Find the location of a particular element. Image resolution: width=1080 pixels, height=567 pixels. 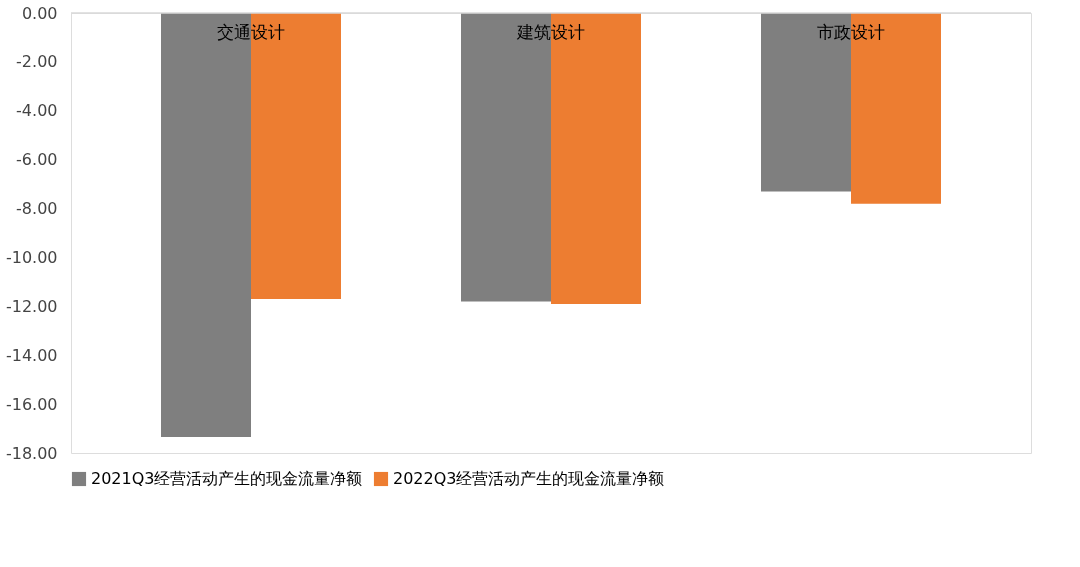

y-tick-label: -10.00 is located at coordinates (31, 257).